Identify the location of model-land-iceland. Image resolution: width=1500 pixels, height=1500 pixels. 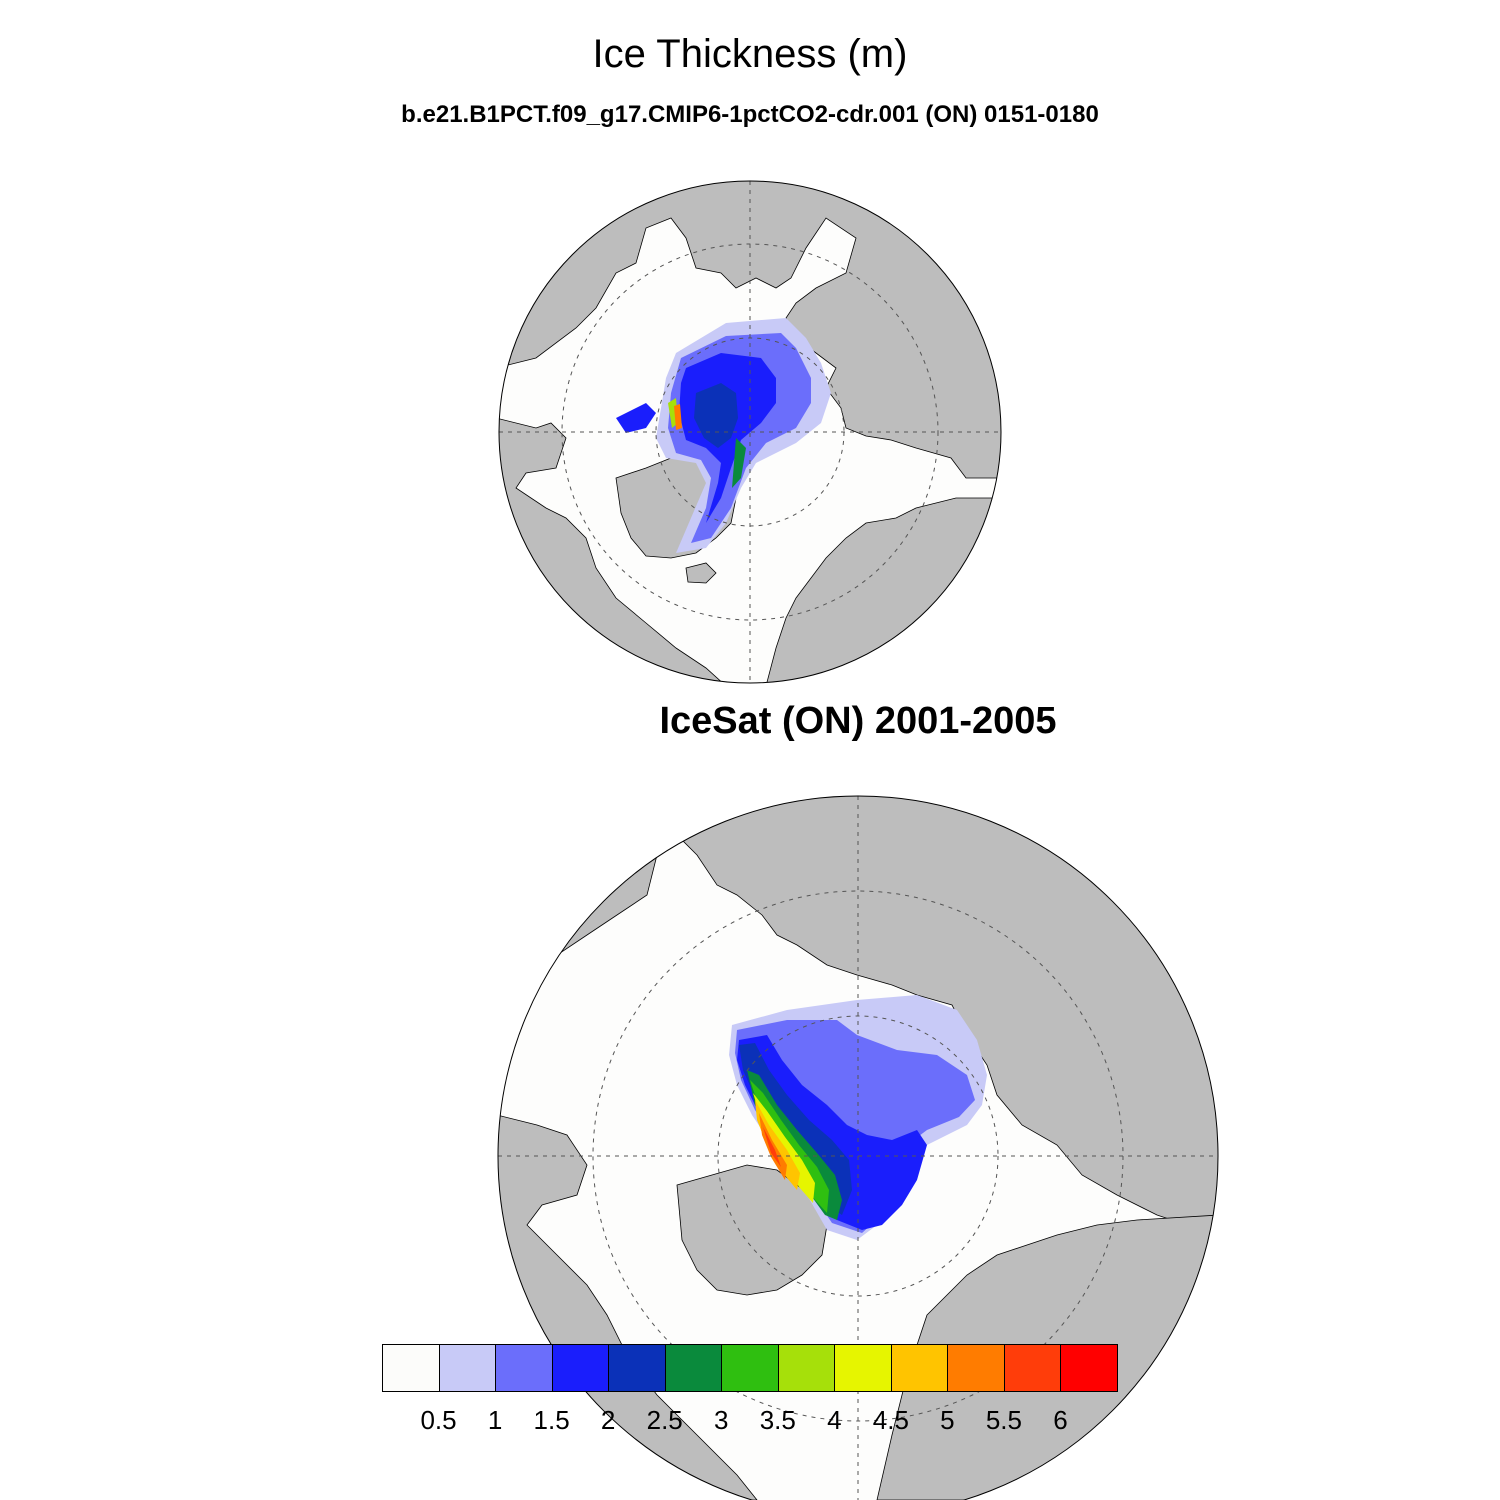
(701, 573).